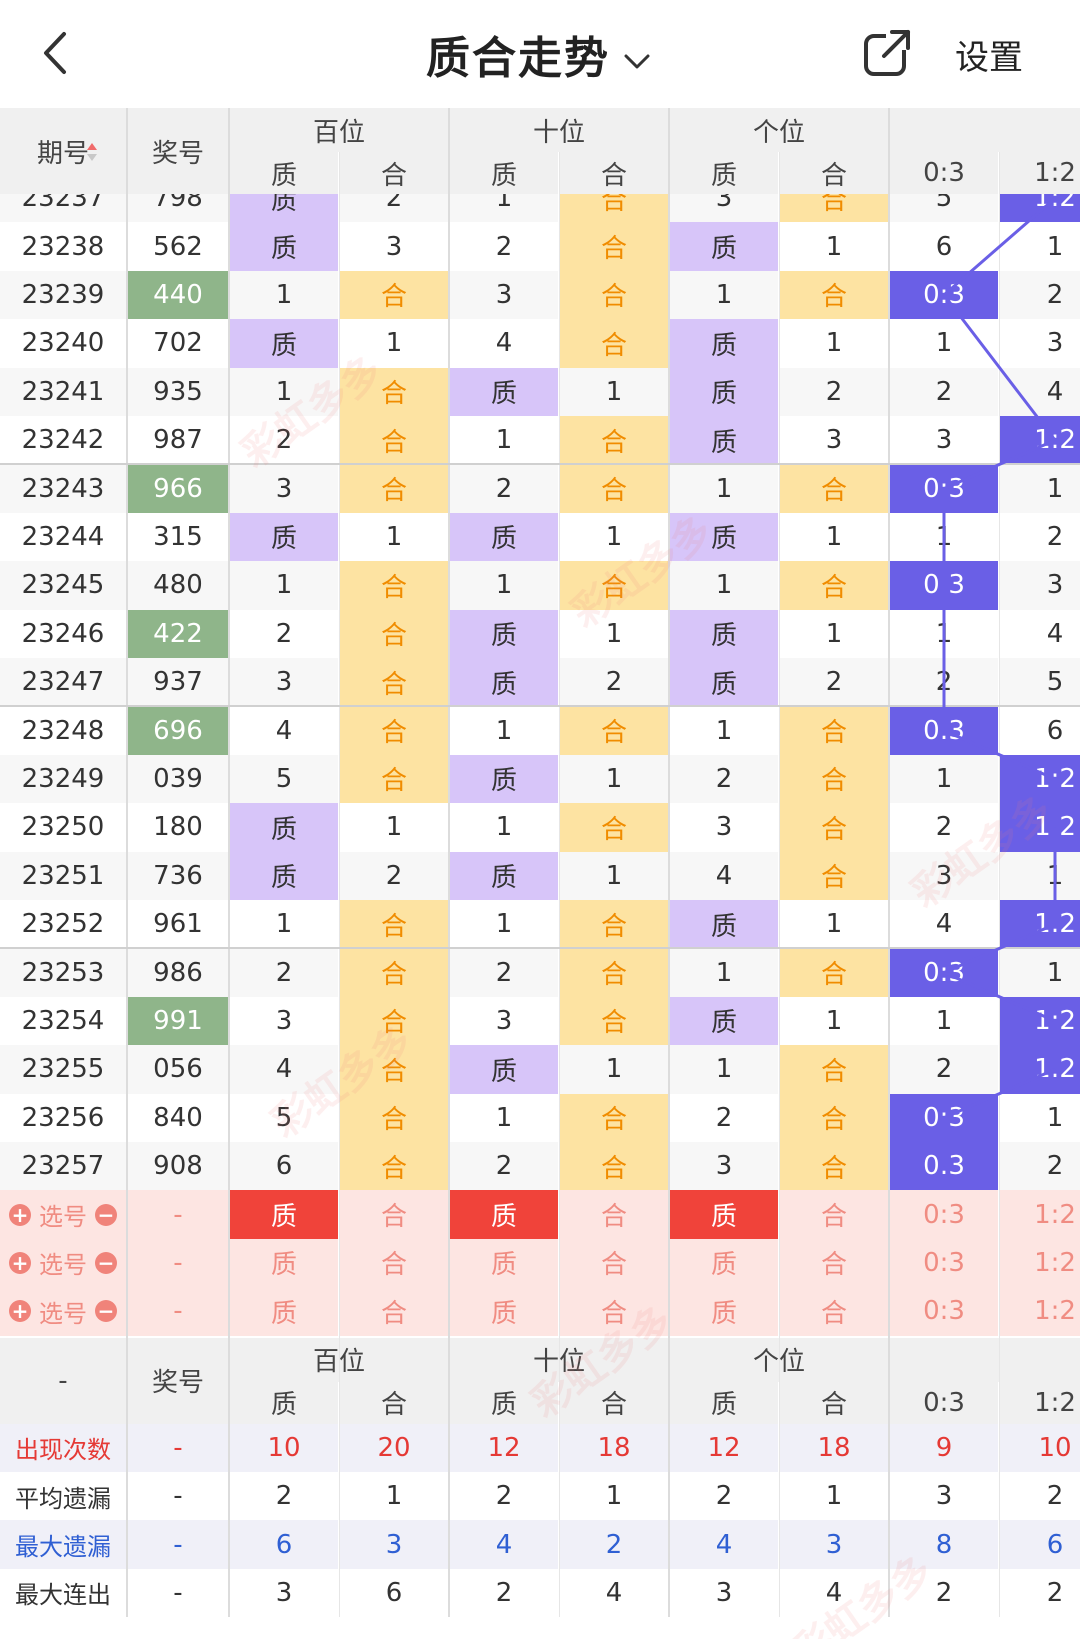  I want to click on column-divider, so click(229, 863).